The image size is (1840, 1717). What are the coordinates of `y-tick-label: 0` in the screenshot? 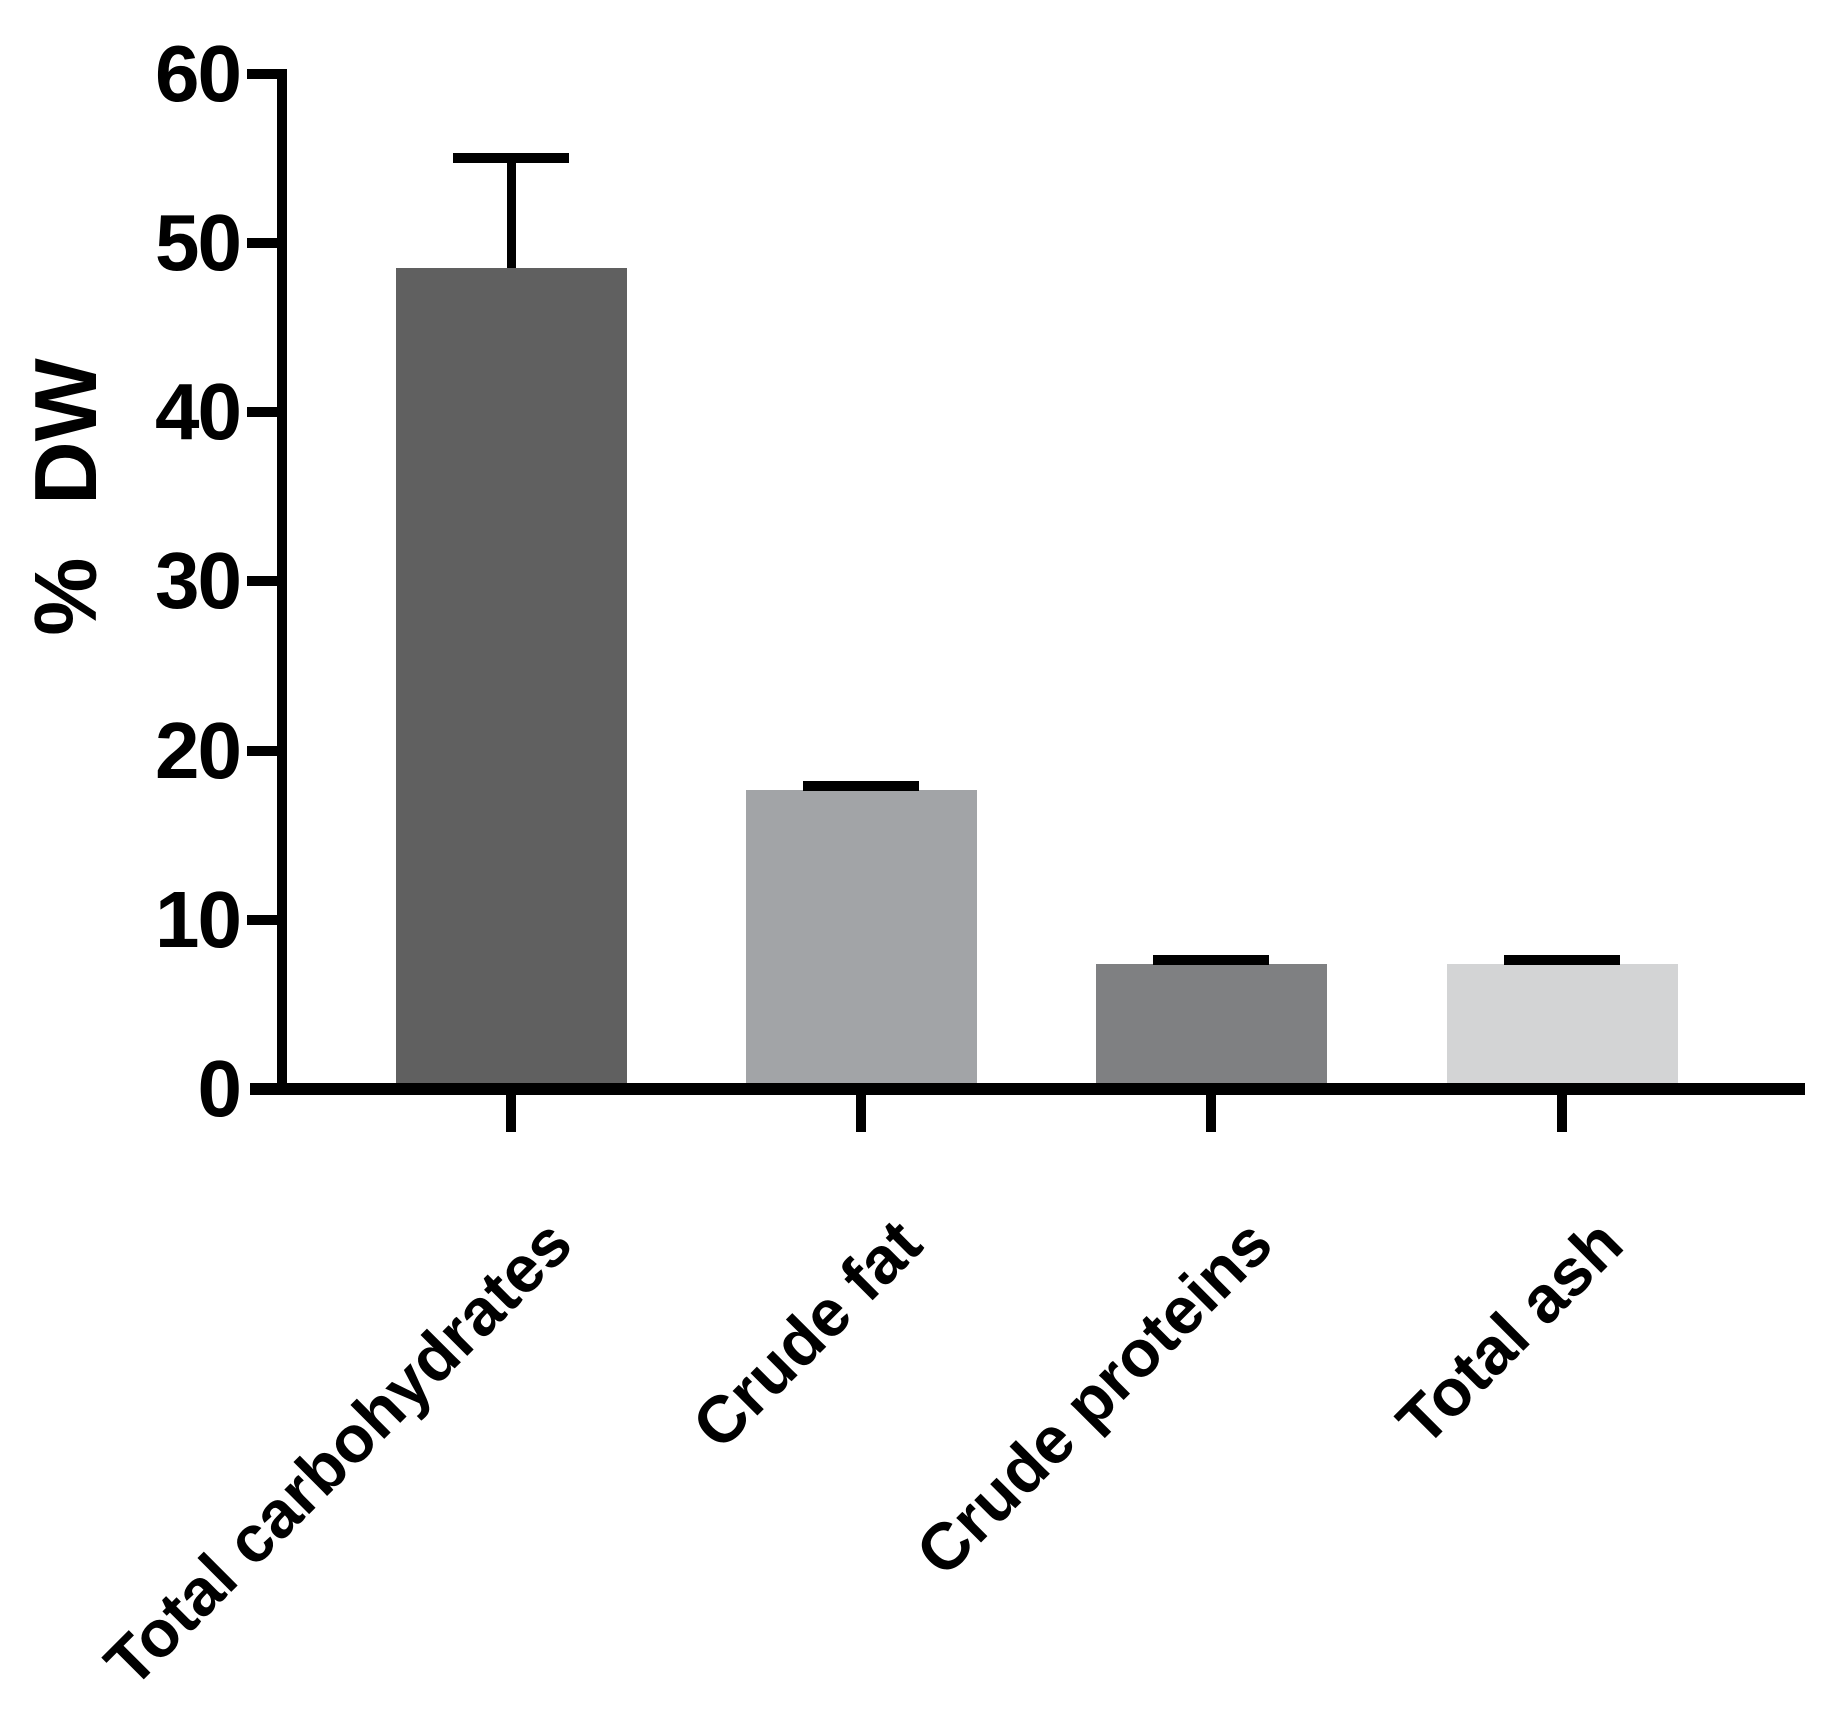 It's located at (220, 1088).